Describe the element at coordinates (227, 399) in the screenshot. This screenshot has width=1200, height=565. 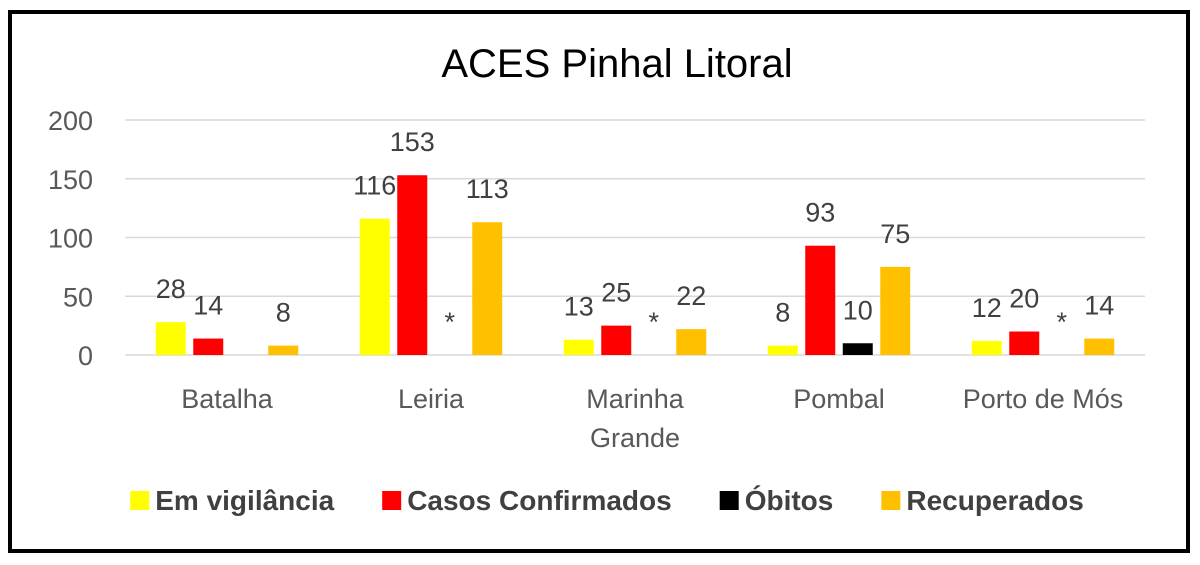
I see `category-label: Batalha` at that location.